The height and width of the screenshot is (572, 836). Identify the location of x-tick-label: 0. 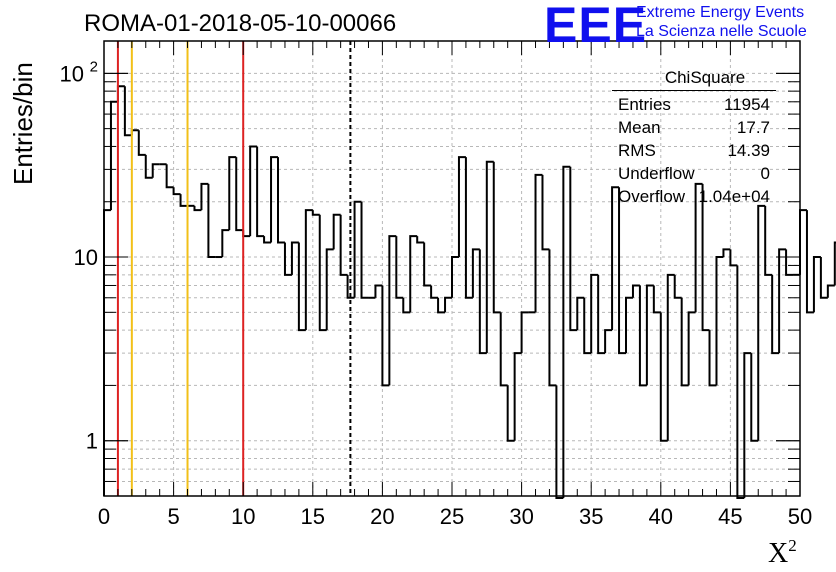
(104, 516).